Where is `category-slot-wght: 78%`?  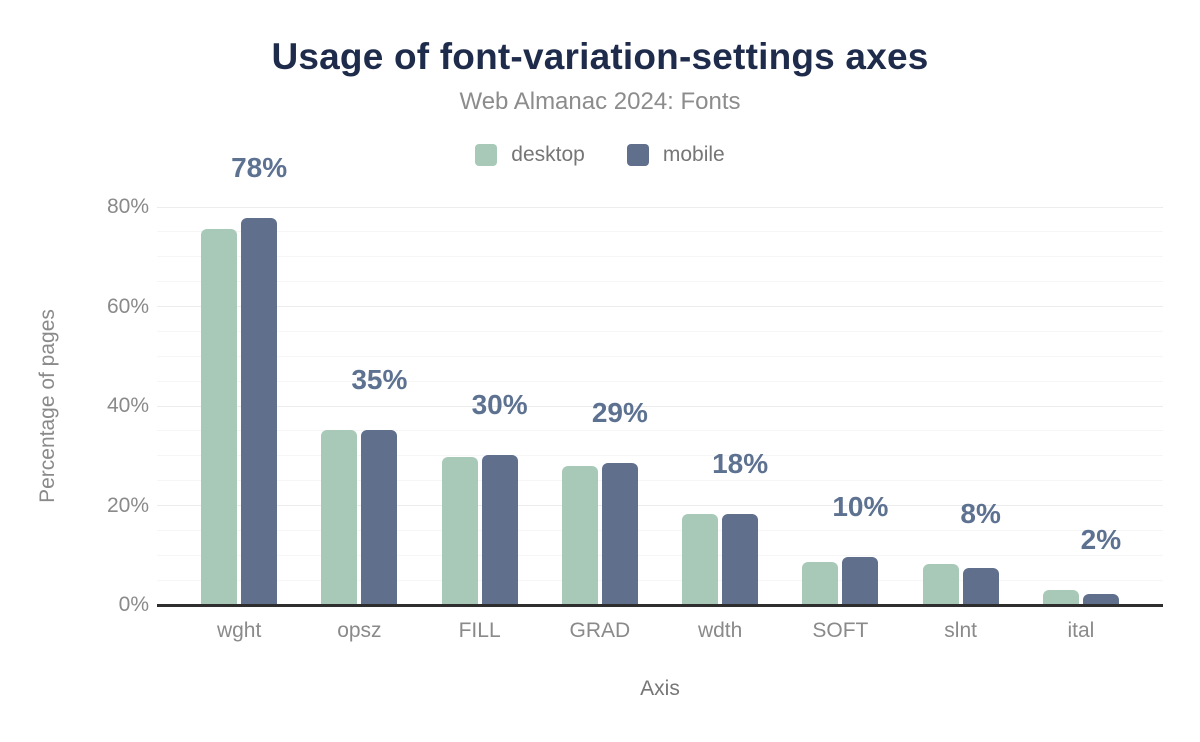 category-slot-wght: 78% is located at coordinates (239, 378).